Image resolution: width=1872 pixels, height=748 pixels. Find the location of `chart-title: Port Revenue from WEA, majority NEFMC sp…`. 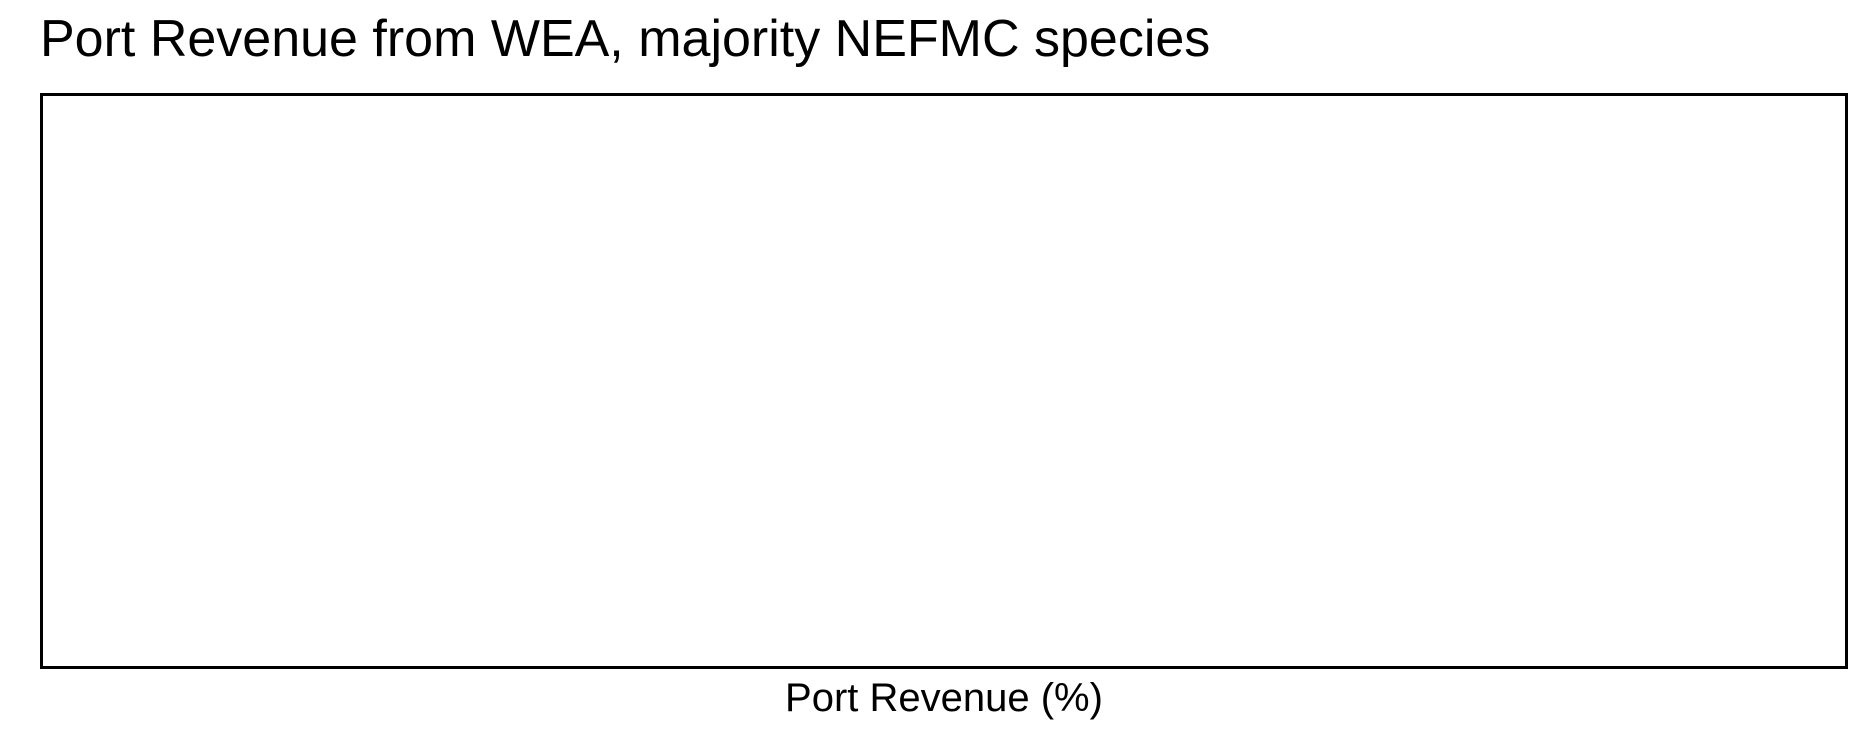

chart-title: Port Revenue from WEA, majority NEFMC sp… is located at coordinates (625, 39).